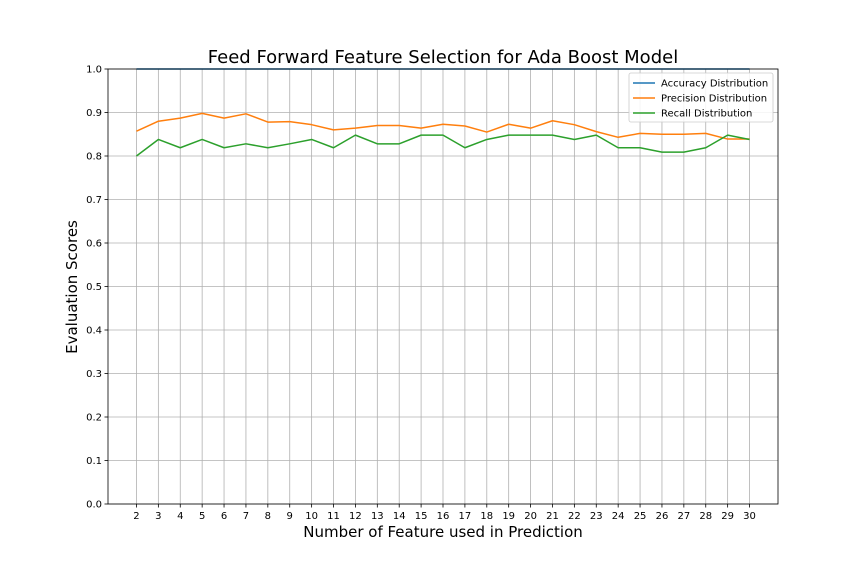  What do you see at coordinates (94, 331) in the screenshot?
I see `y-tick-label: 0.4` at bounding box center [94, 331].